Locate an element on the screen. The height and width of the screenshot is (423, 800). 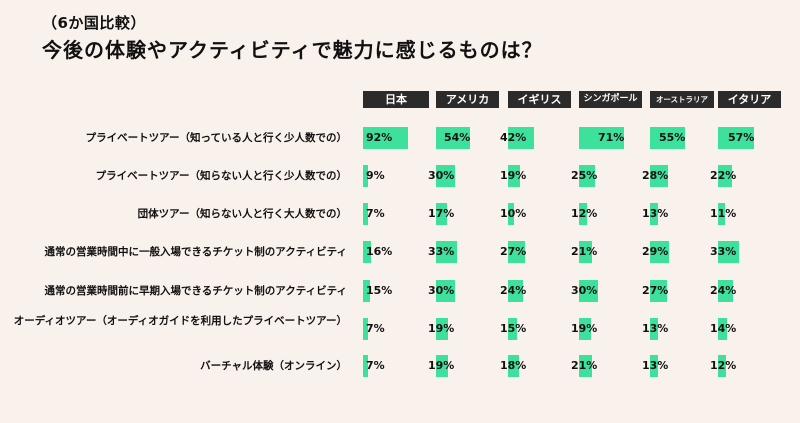
data-label-2-5: 15% is located at coordinates (513, 328).